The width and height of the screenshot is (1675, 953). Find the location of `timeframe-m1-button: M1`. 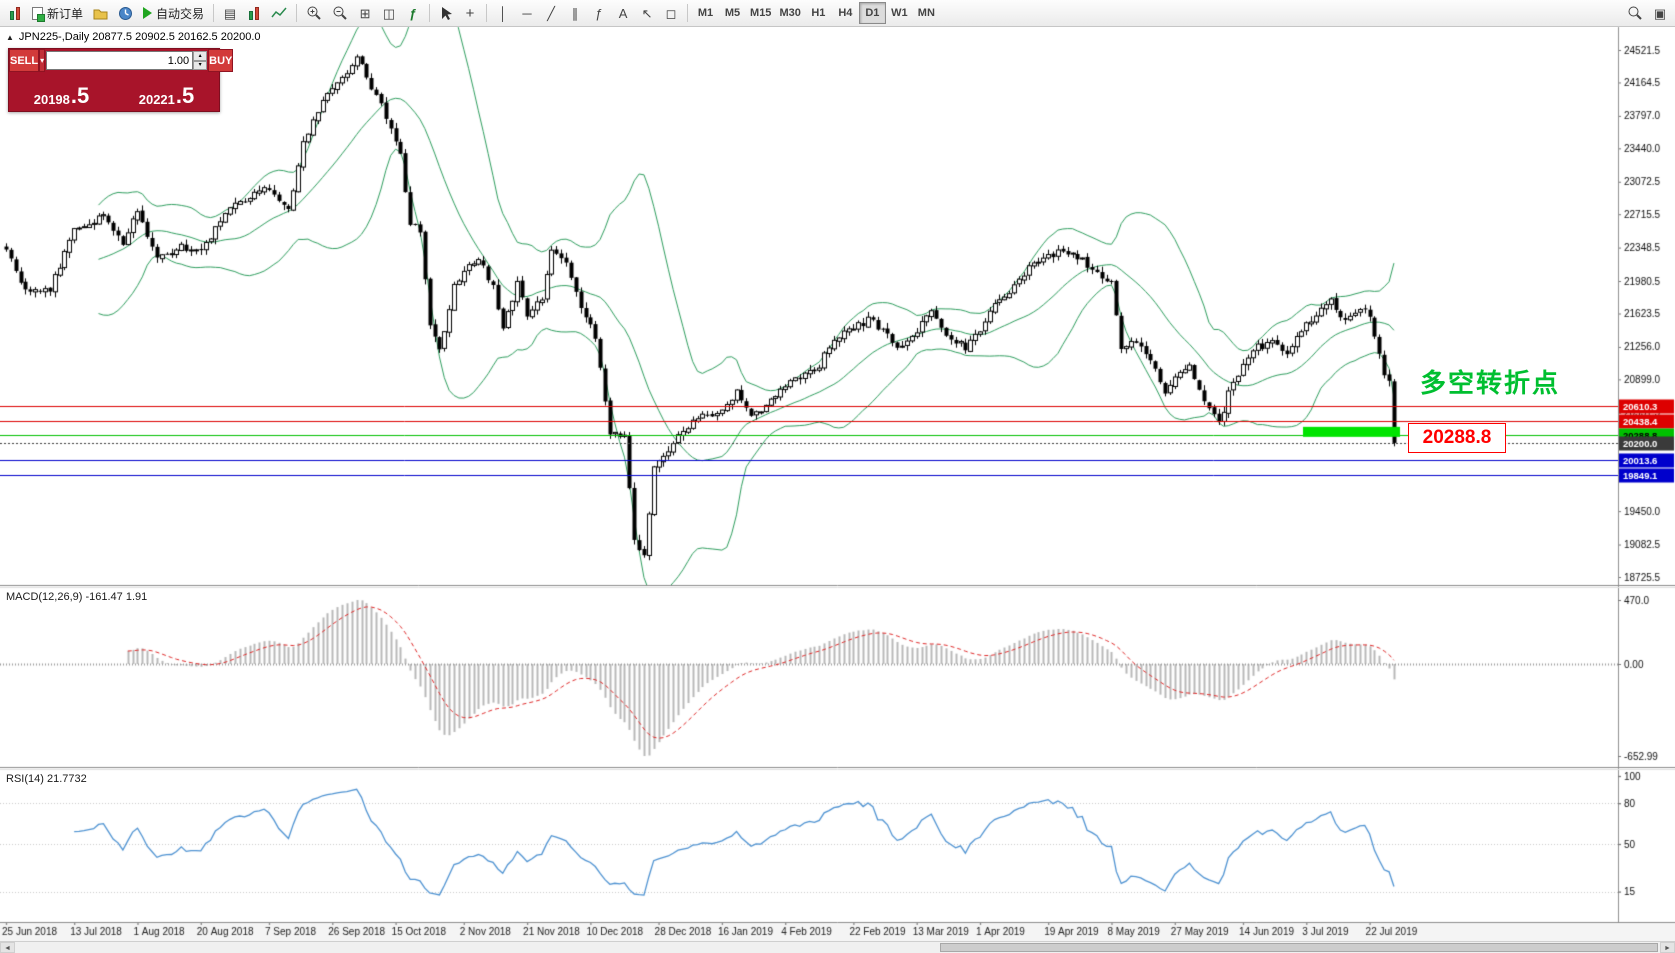

timeframe-m1-button: M1 is located at coordinates (705, 13).